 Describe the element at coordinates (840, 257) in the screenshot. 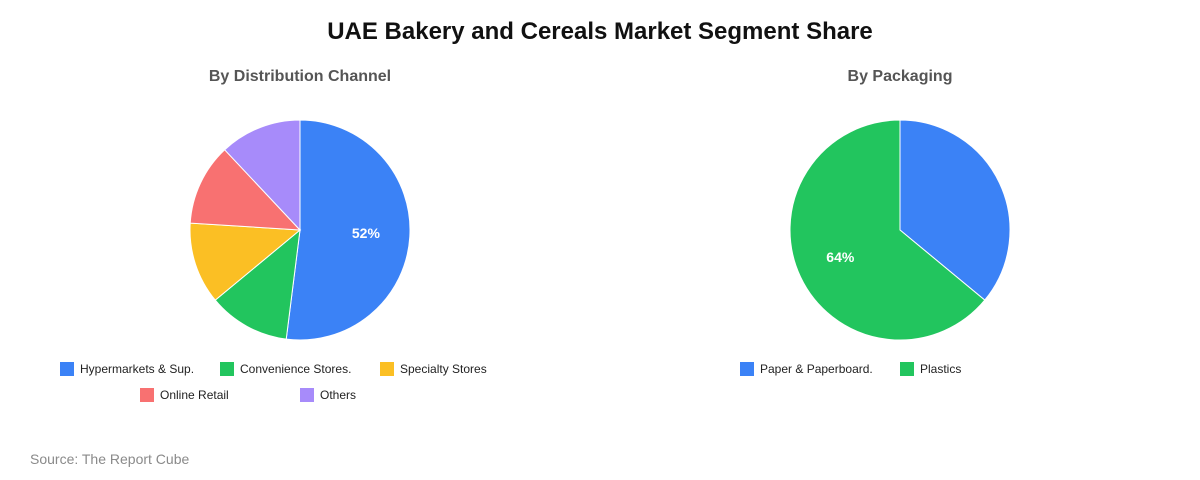

I see `data-label-plastics: 64%` at that location.